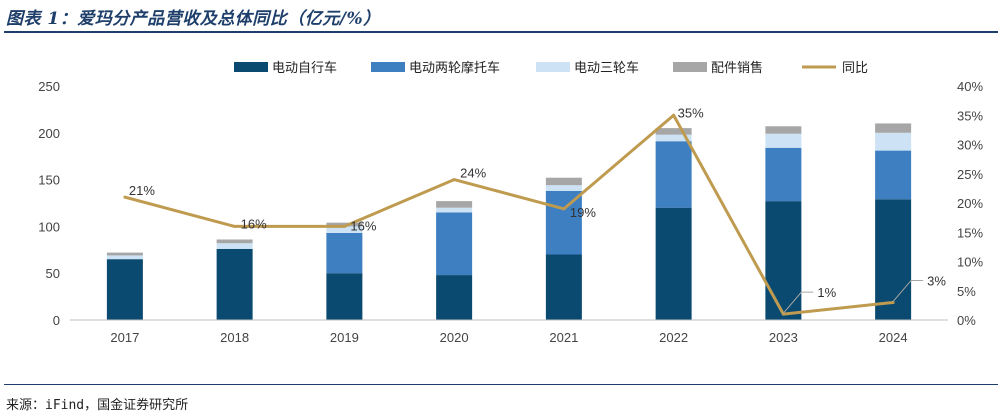 Image resolution: width=1002 pixels, height=418 pixels. I want to click on x-axis: 2017 2018 2019 2020 2021 2022 2023 2024, so click(509, 332).